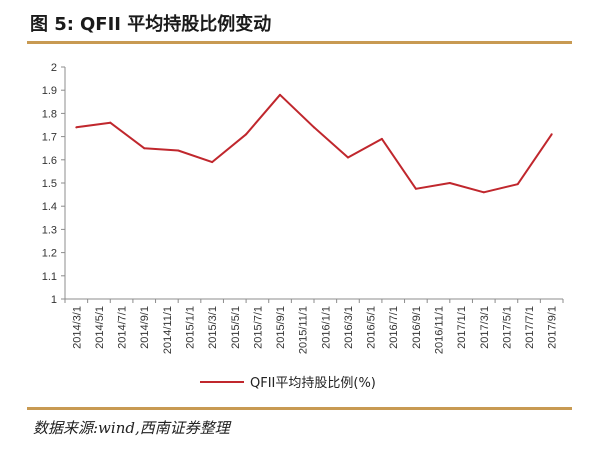  Describe the element at coordinates (49, 91) in the screenshot. I see `y-tick-label: 1.9` at that location.